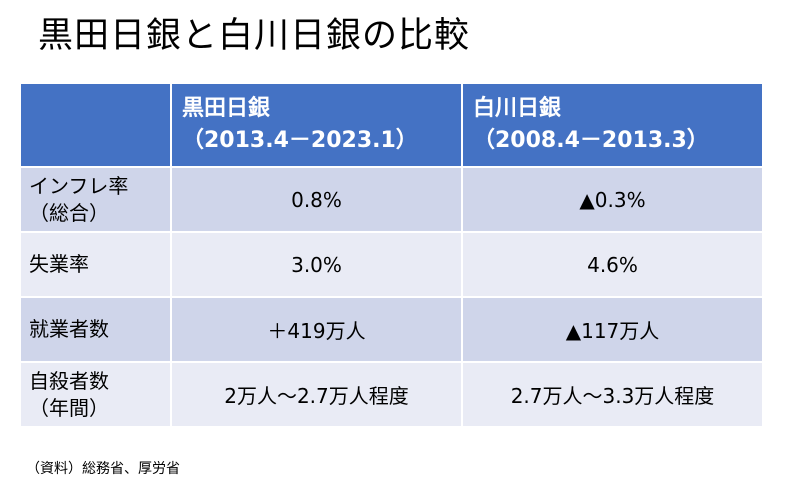 This screenshot has height=495, width=788. Describe the element at coordinates (612, 329) in the screenshot. I see `cell-shirakawa: ▲117万人` at that location.